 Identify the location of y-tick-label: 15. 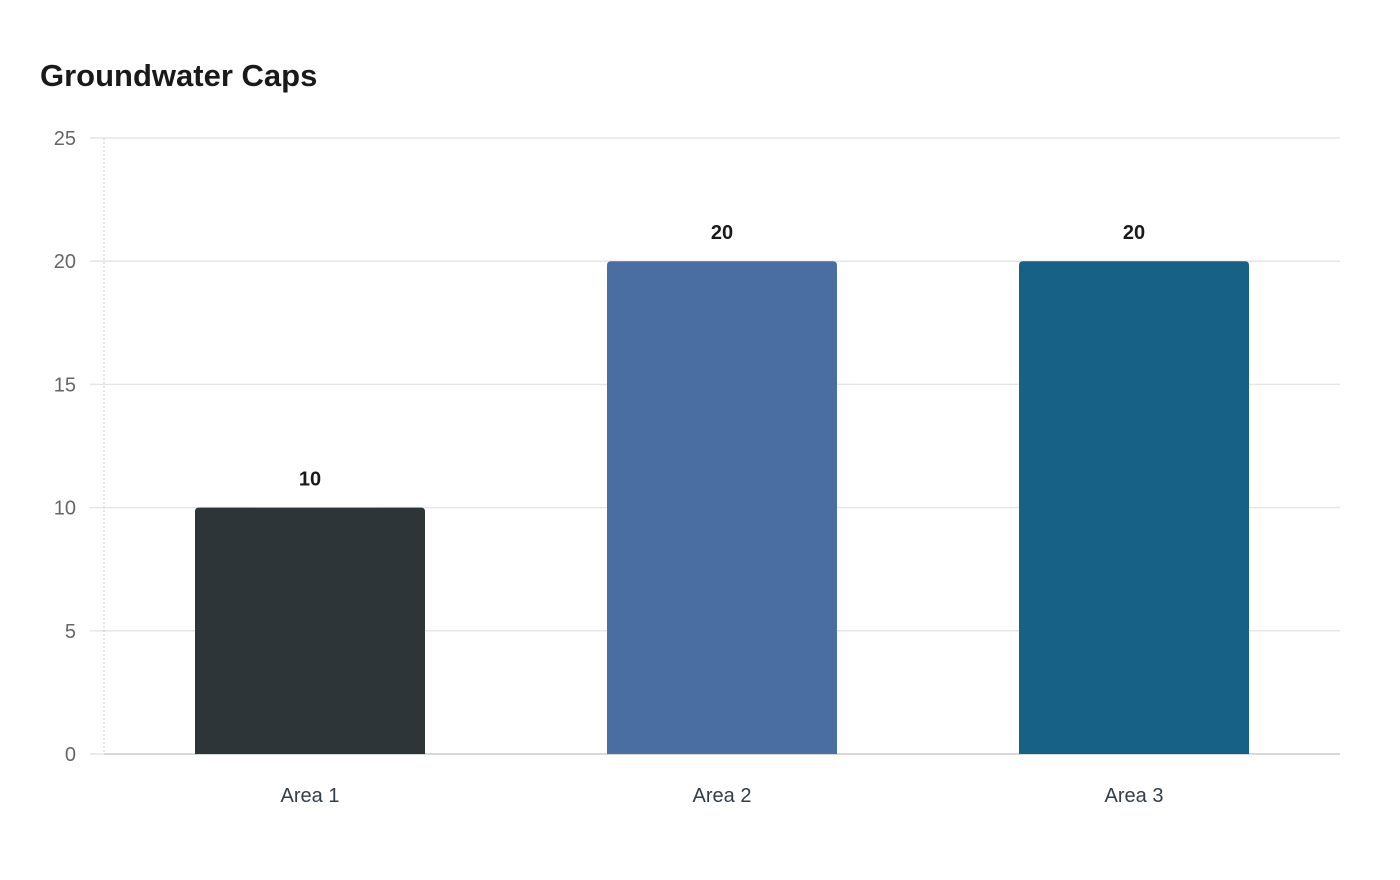
(65, 385).